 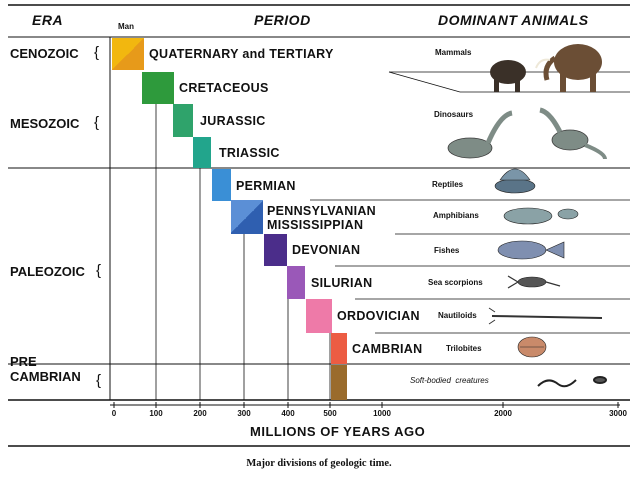 What do you see at coordinates (202, 152) in the screenshot?
I see `period-box-triassic` at bounding box center [202, 152].